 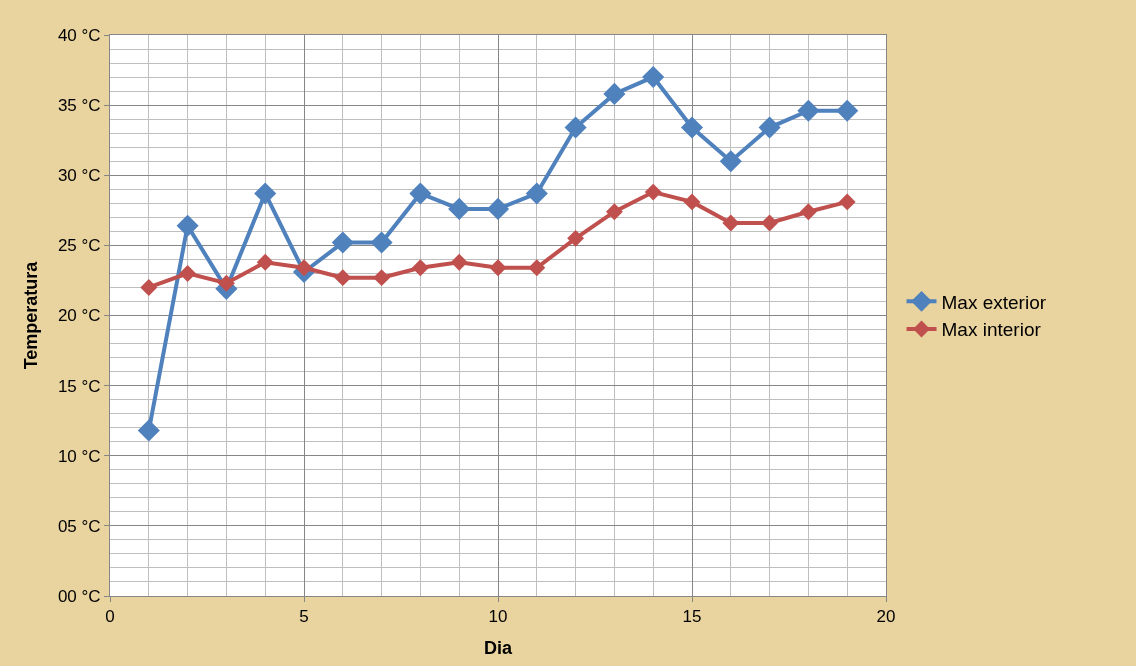 I want to click on y-tick-label: 40 °C, so click(x=79, y=35).